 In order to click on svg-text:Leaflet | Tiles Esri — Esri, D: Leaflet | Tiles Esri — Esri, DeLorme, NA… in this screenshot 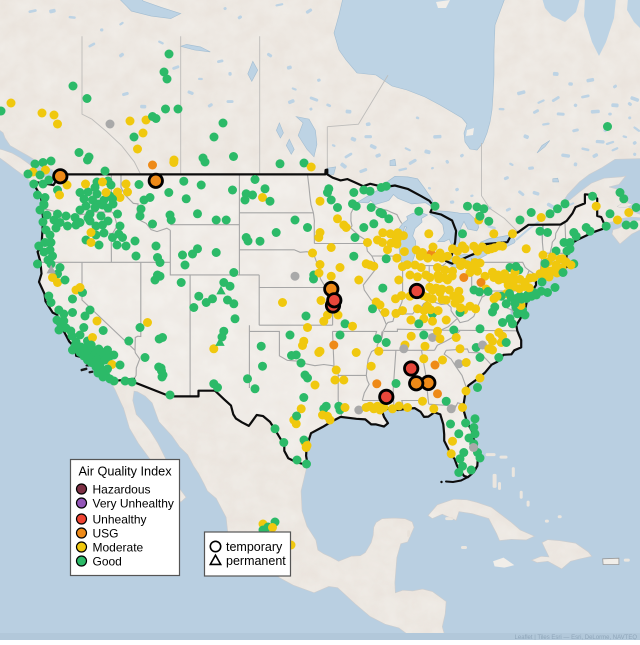, I will do `click(576, 637)`.